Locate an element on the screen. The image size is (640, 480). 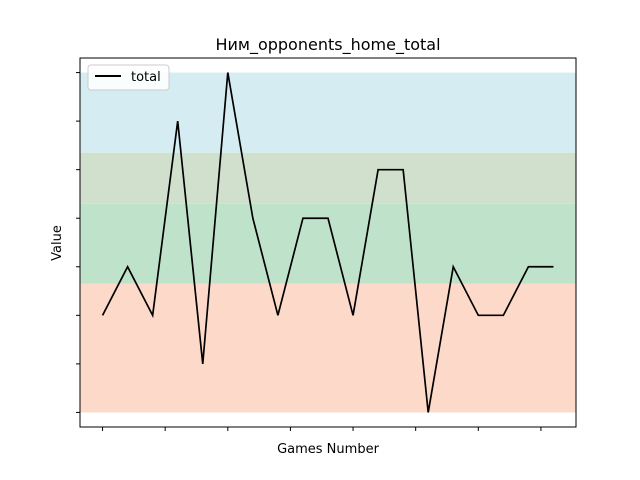
legend: total is located at coordinates (128, 77).